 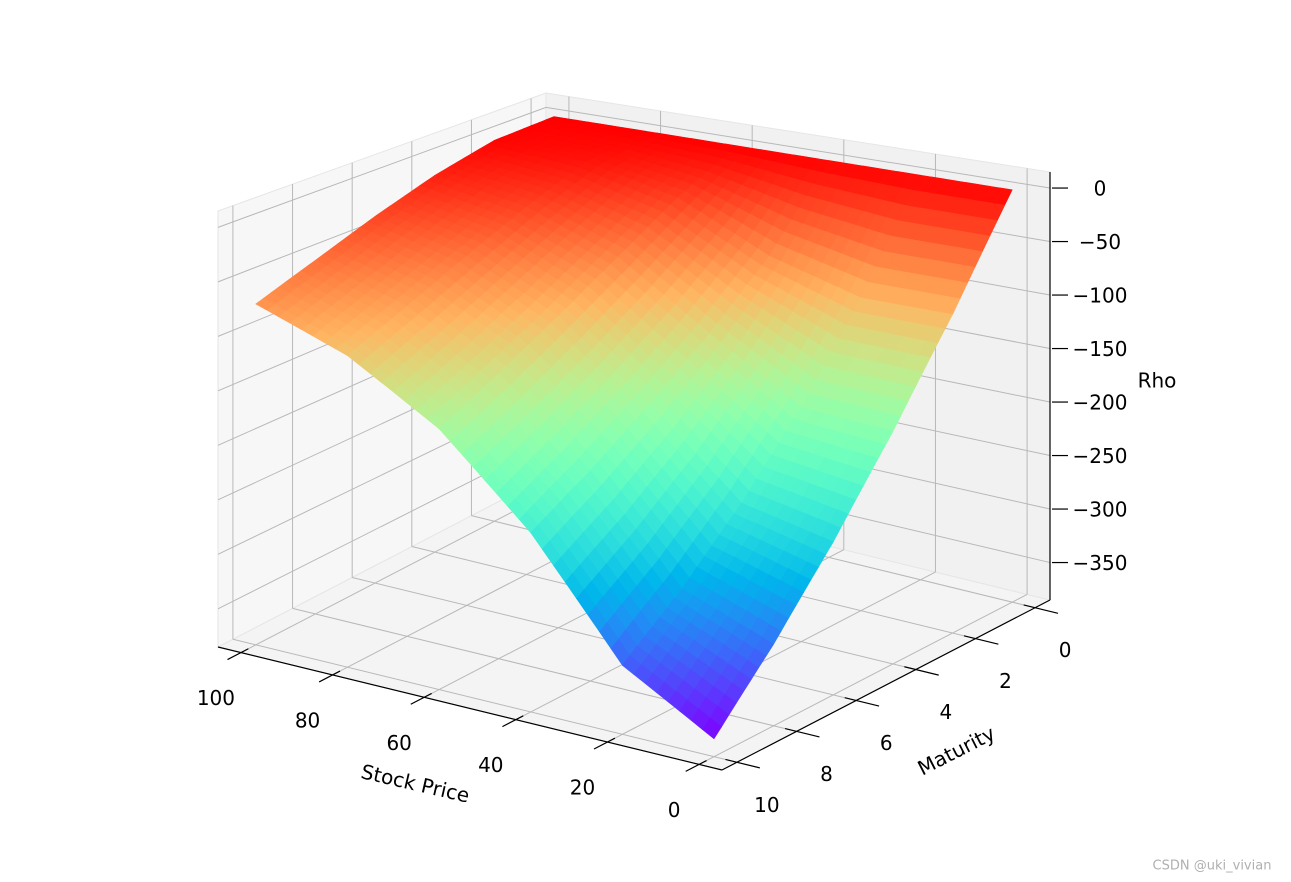 What do you see at coordinates (1065, 650) in the screenshot?
I see `y-tick-label: 0` at bounding box center [1065, 650].